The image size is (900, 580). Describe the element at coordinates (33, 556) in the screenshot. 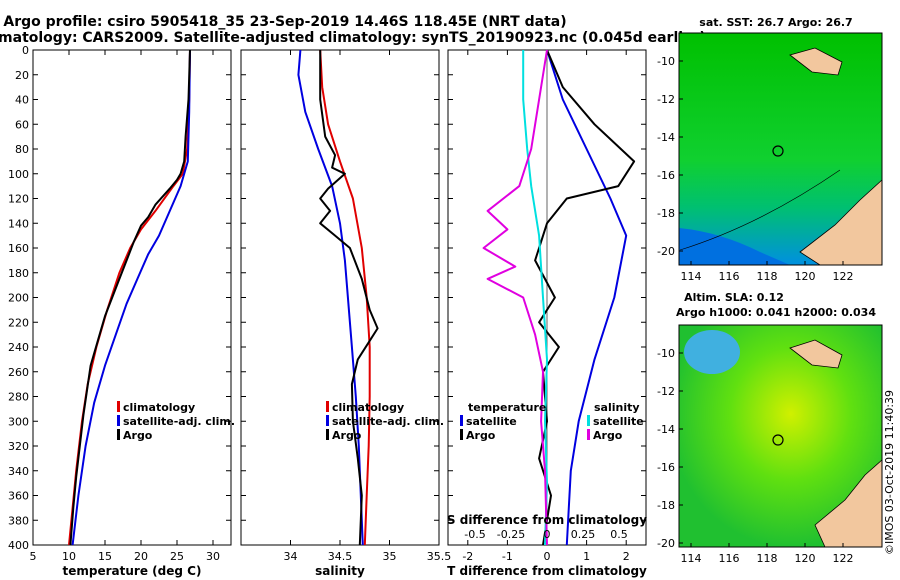

I see `x-tick-label: 5` at that location.